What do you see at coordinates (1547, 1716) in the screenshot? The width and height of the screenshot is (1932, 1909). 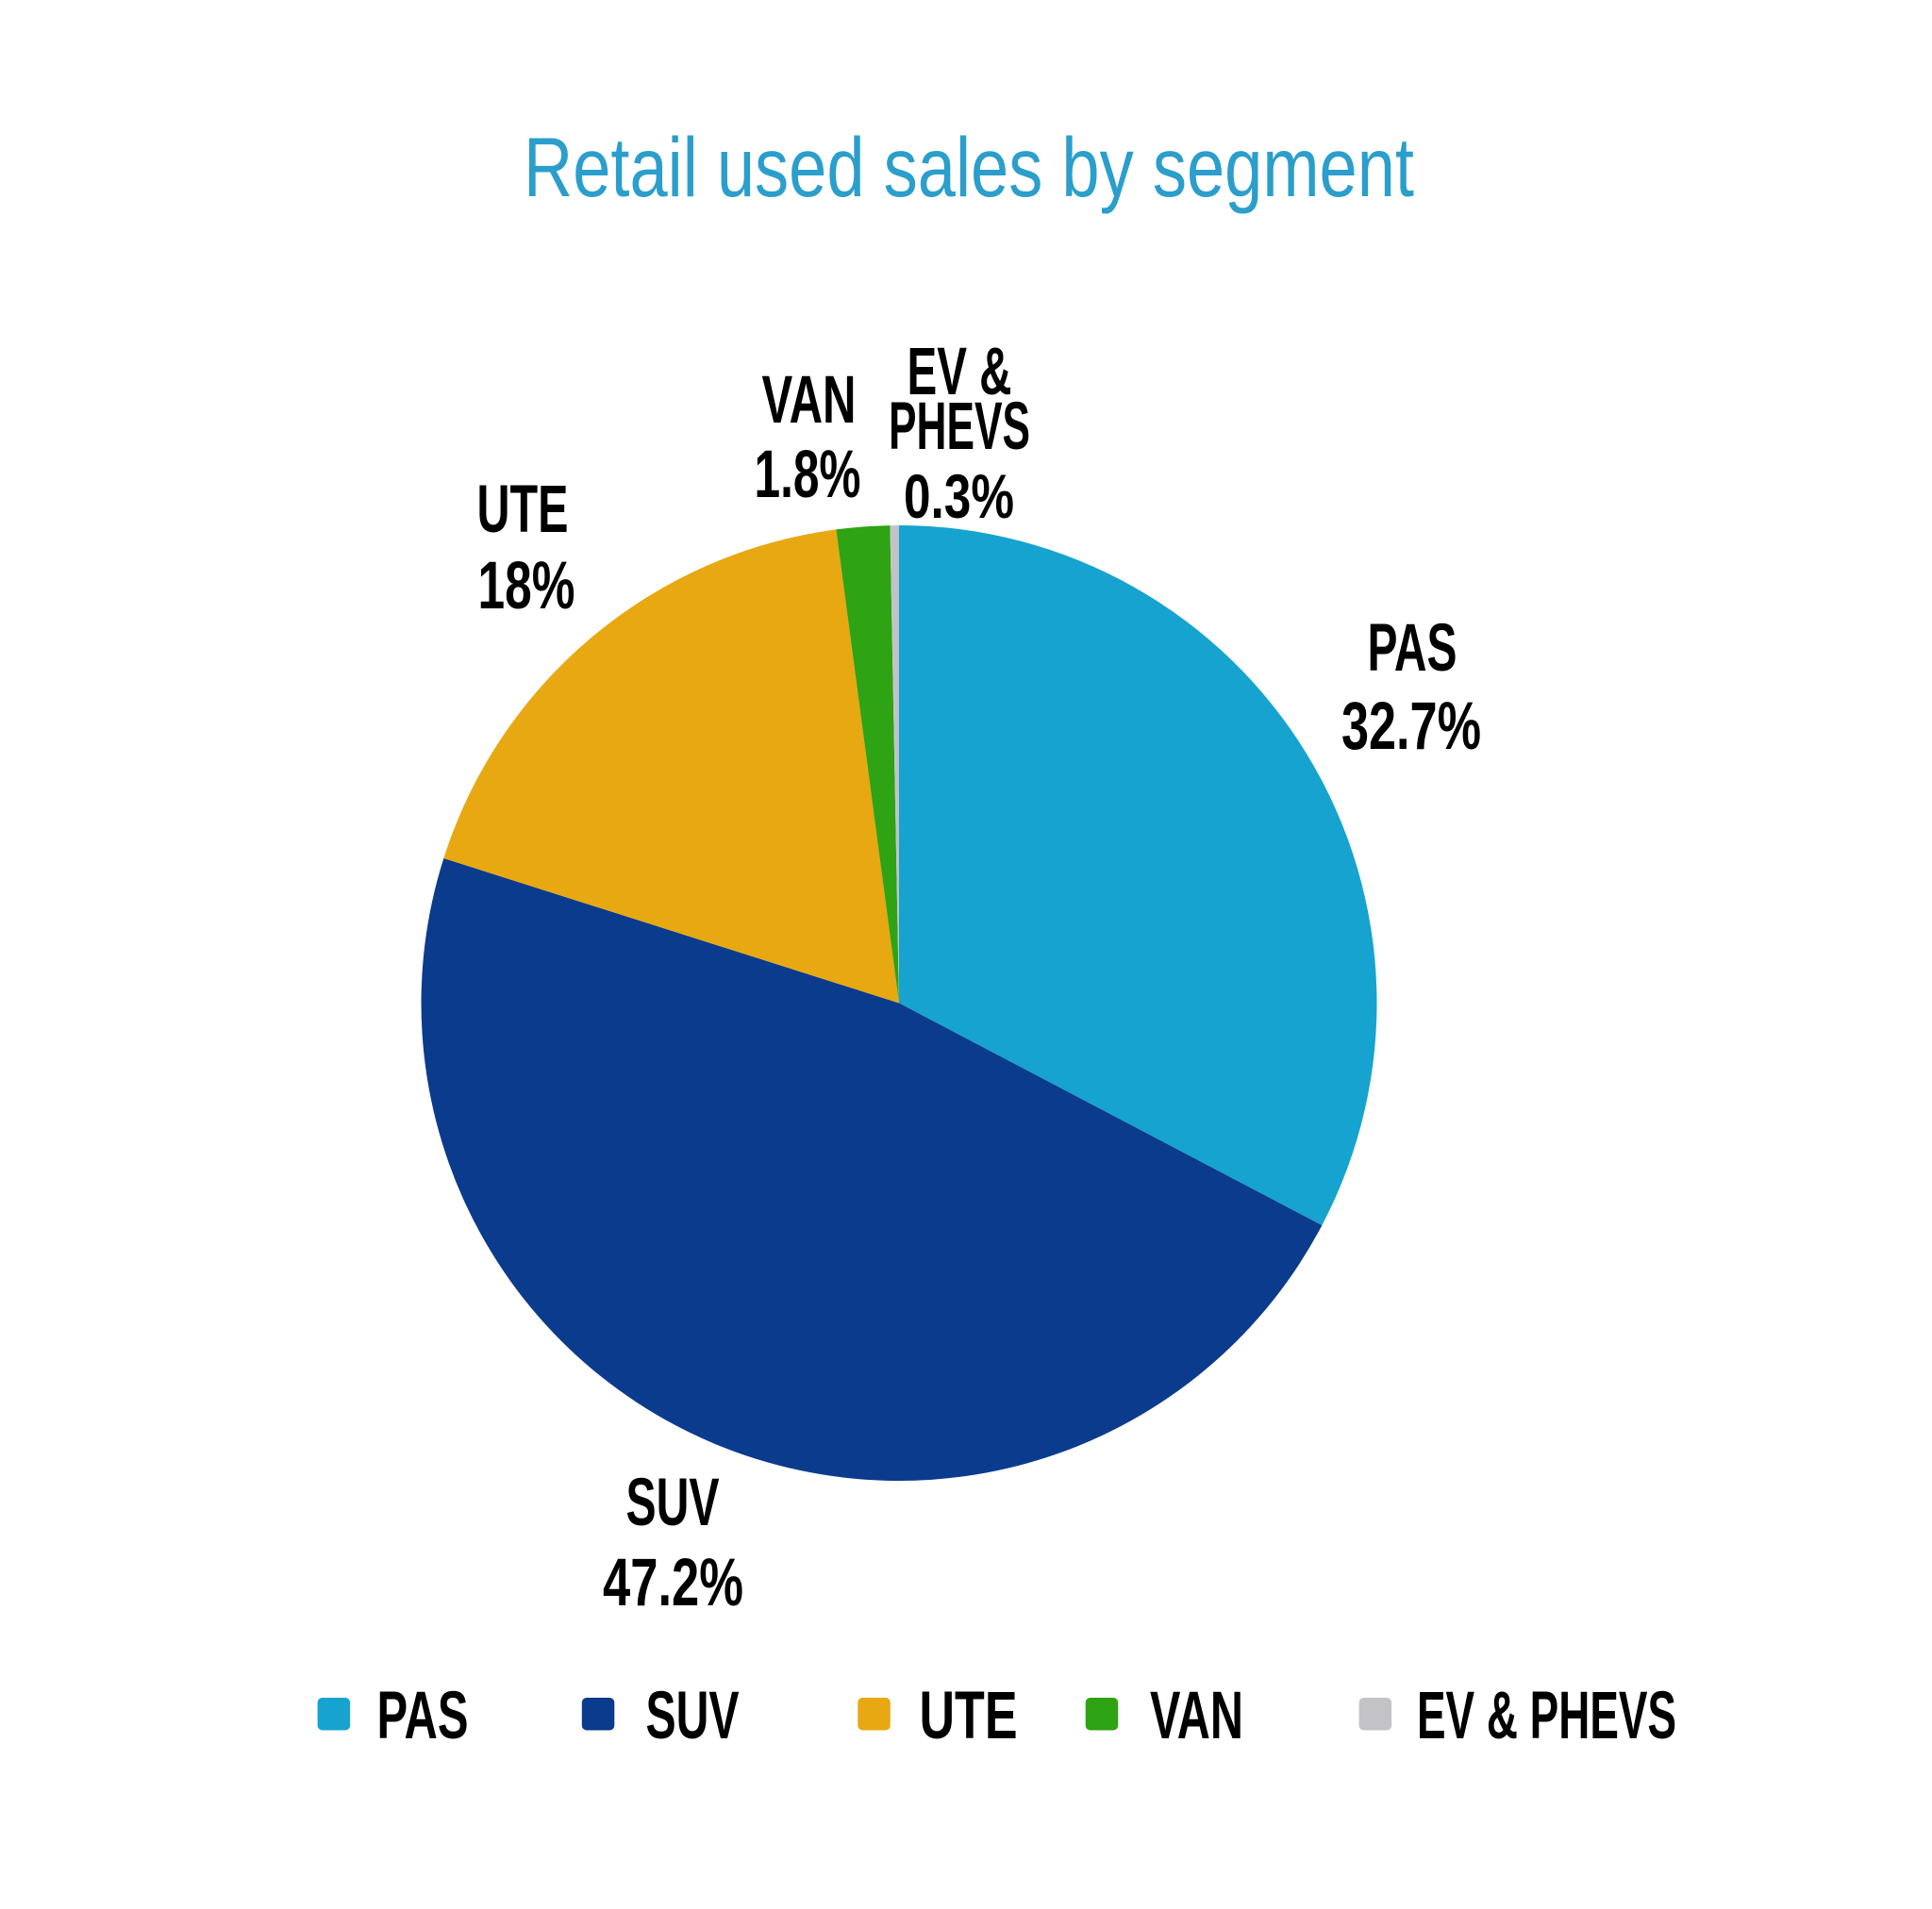 I see `svg-text: EV & PHEVS` at bounding box center [1547, 1716].